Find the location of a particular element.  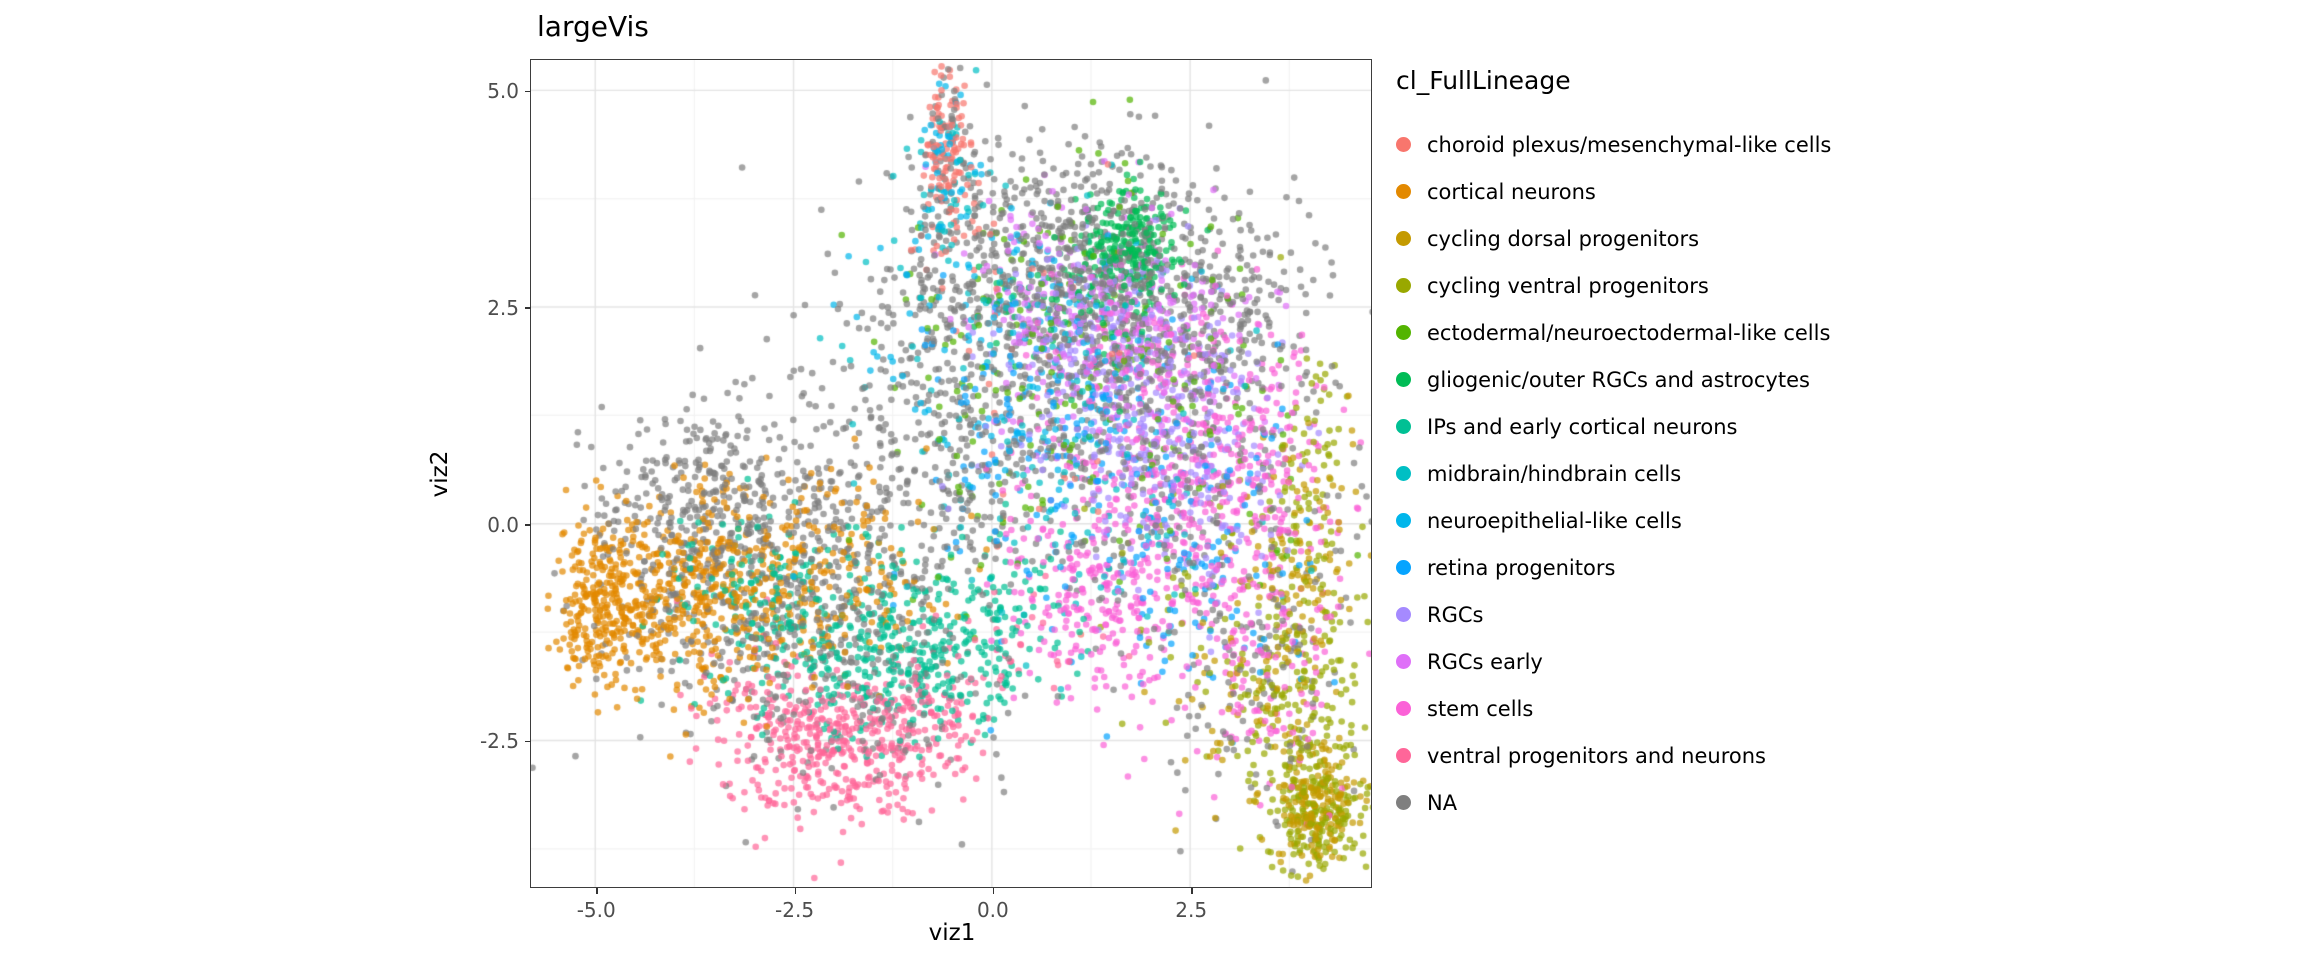

legend-item: cycling ventral progenitors is located at coordinates (1613, 285).